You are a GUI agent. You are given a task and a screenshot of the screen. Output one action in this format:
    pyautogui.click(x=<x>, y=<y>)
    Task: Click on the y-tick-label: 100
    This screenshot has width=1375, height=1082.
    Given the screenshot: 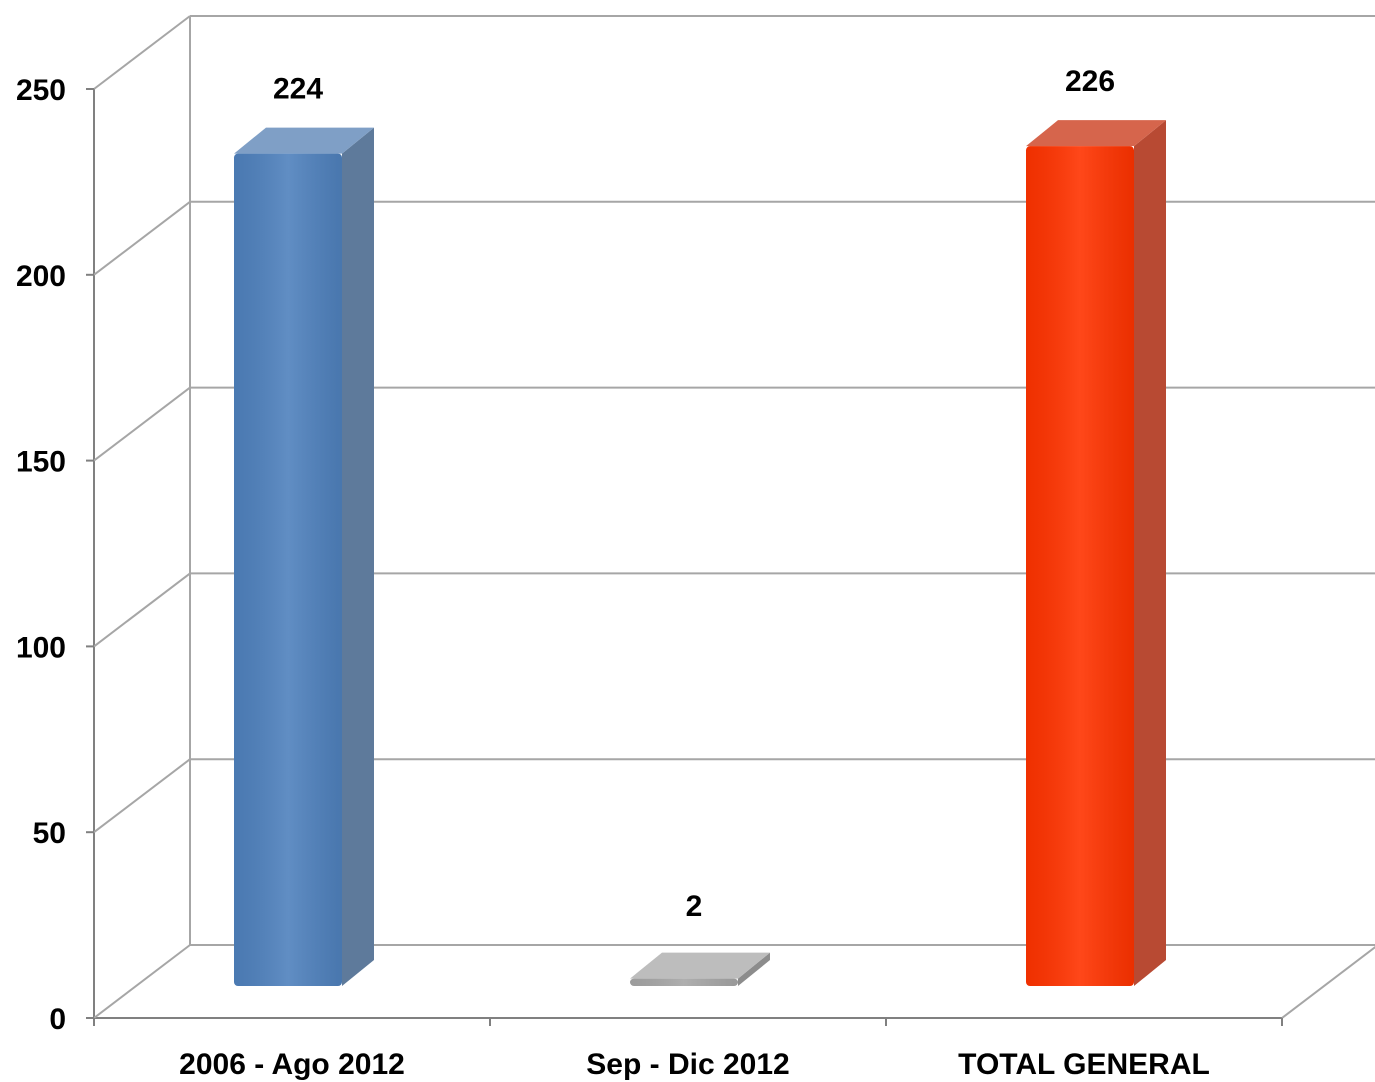 What is the action you would take?
    pyautogui.click(x=41, y=647)
    